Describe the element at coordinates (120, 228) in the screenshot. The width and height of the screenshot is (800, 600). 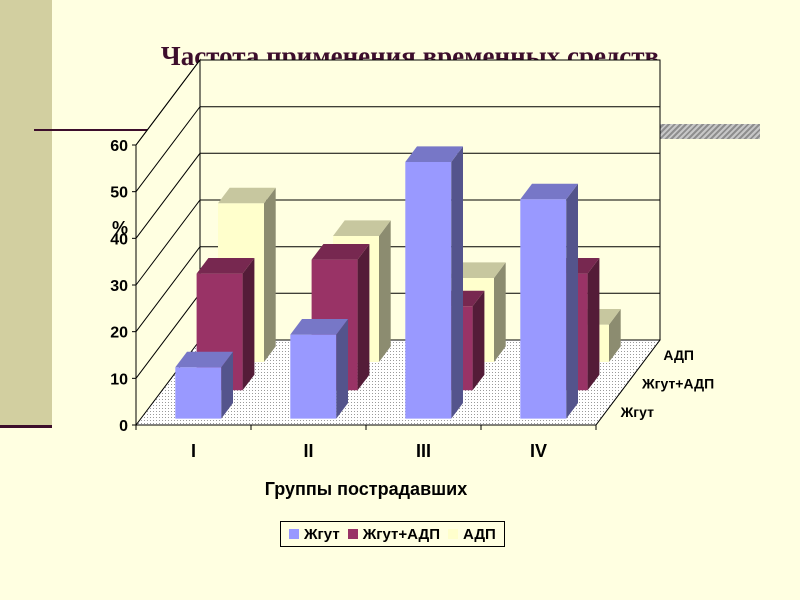
I see `y-axis-label: %` at that location.